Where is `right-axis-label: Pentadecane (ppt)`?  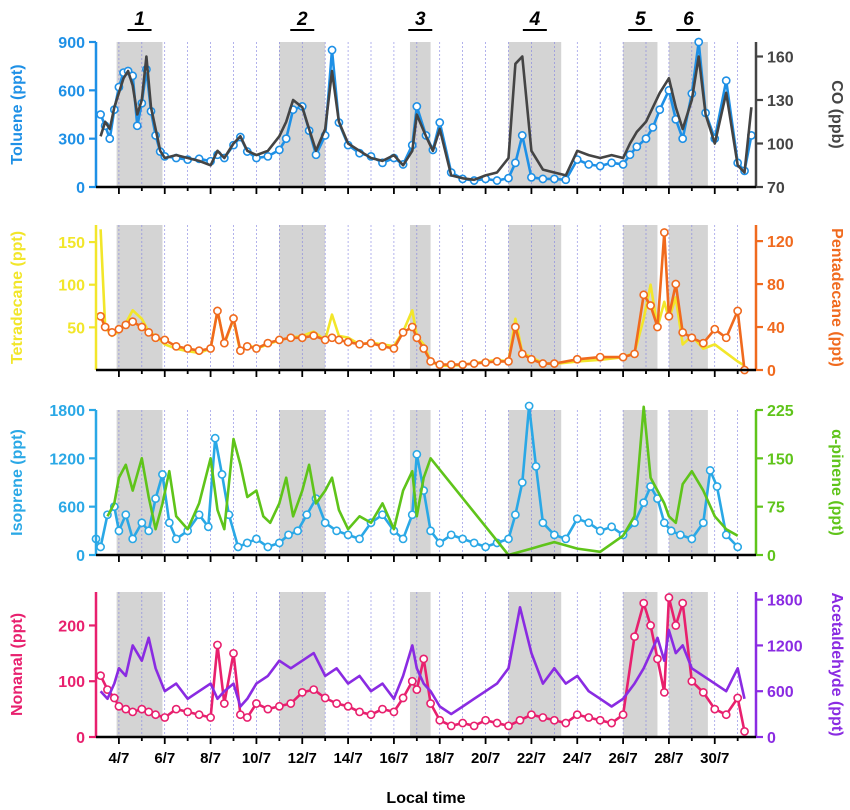
right-axis-label: Pentadecane (ppt) is located at coordinates (836, 297).